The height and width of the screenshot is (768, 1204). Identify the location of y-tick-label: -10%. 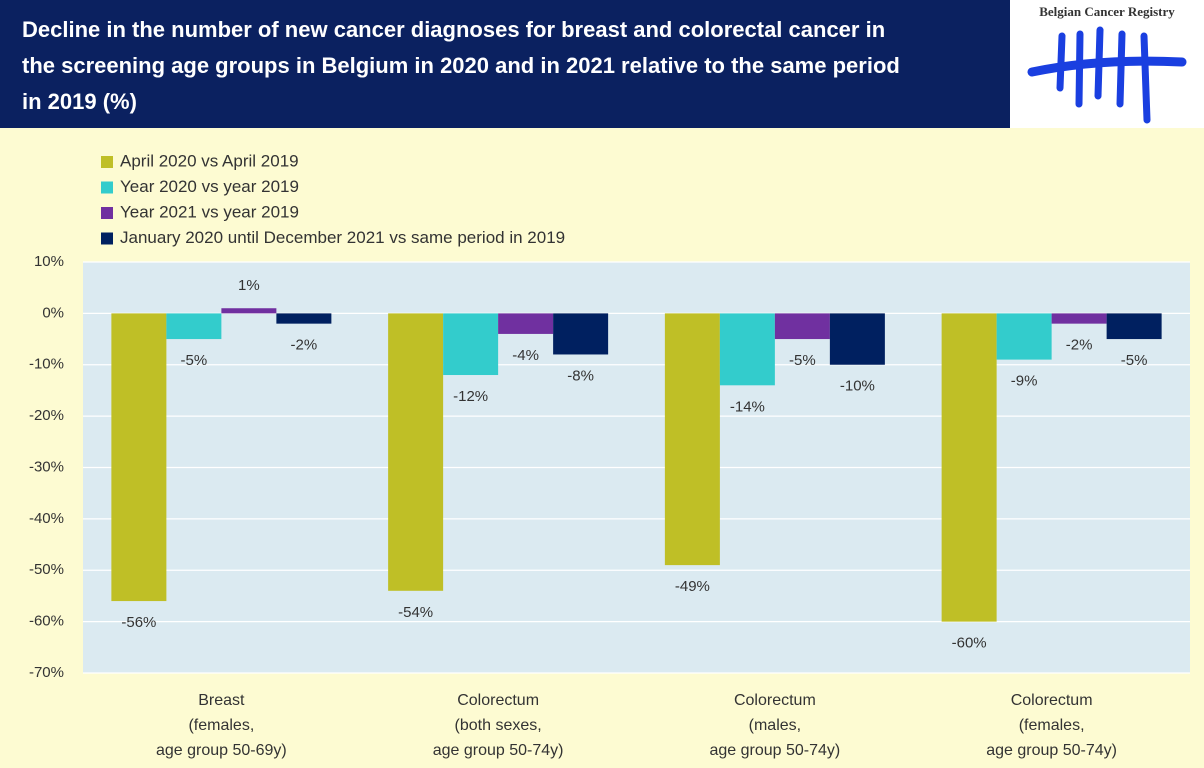
(46, 364).